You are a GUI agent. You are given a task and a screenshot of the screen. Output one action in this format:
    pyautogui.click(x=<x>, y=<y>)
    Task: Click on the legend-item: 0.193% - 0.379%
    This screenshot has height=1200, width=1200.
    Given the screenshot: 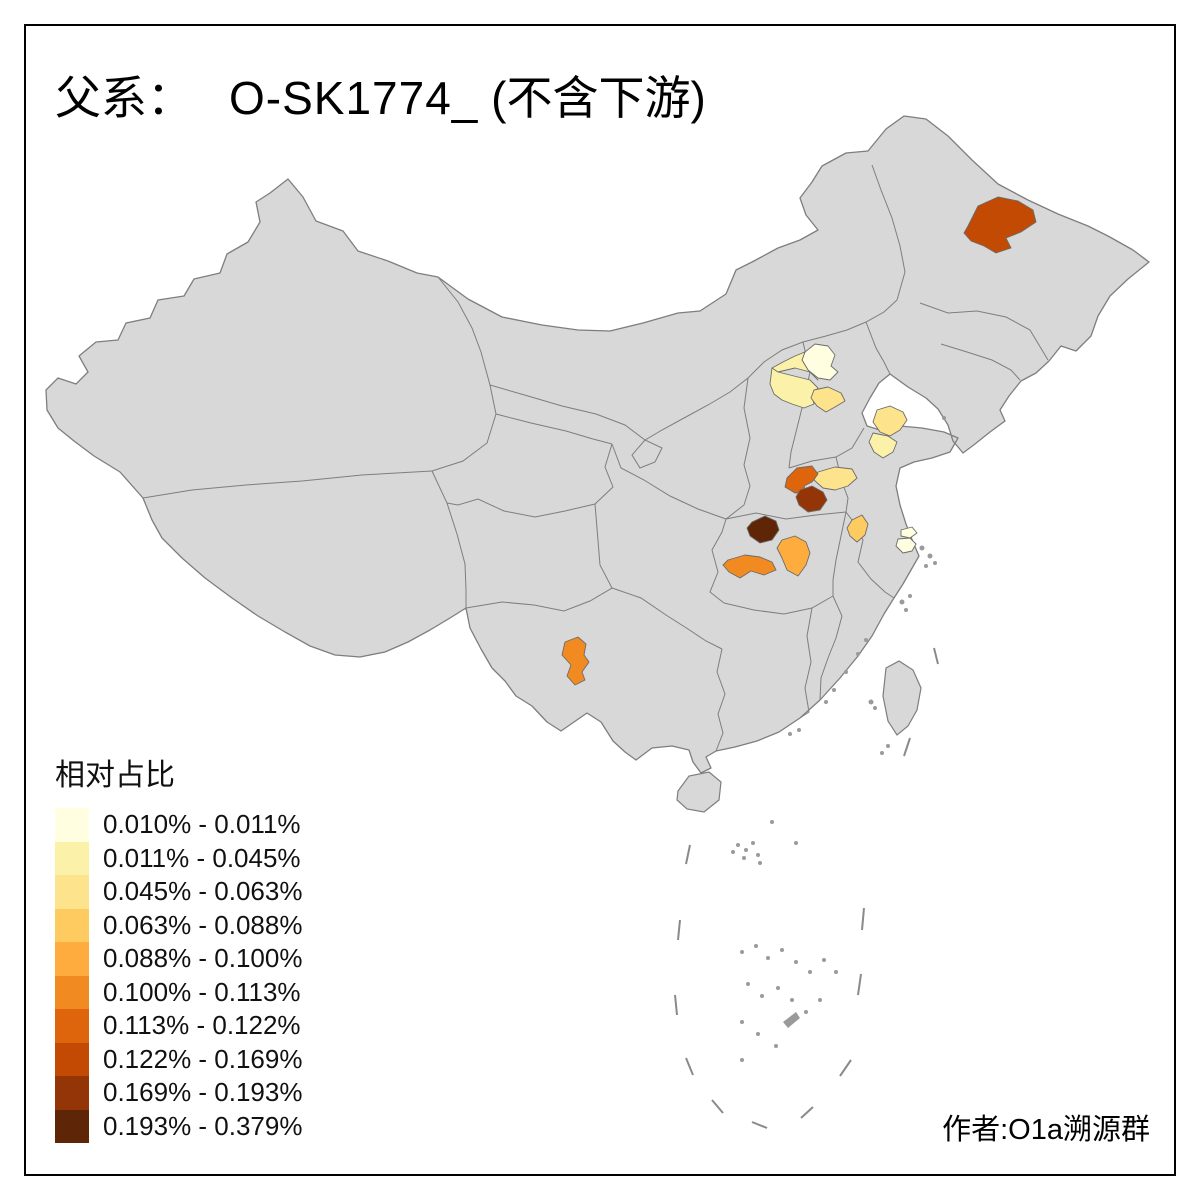 What is the action you would take?
    pyautogui.click(x=179, y=1126)
    